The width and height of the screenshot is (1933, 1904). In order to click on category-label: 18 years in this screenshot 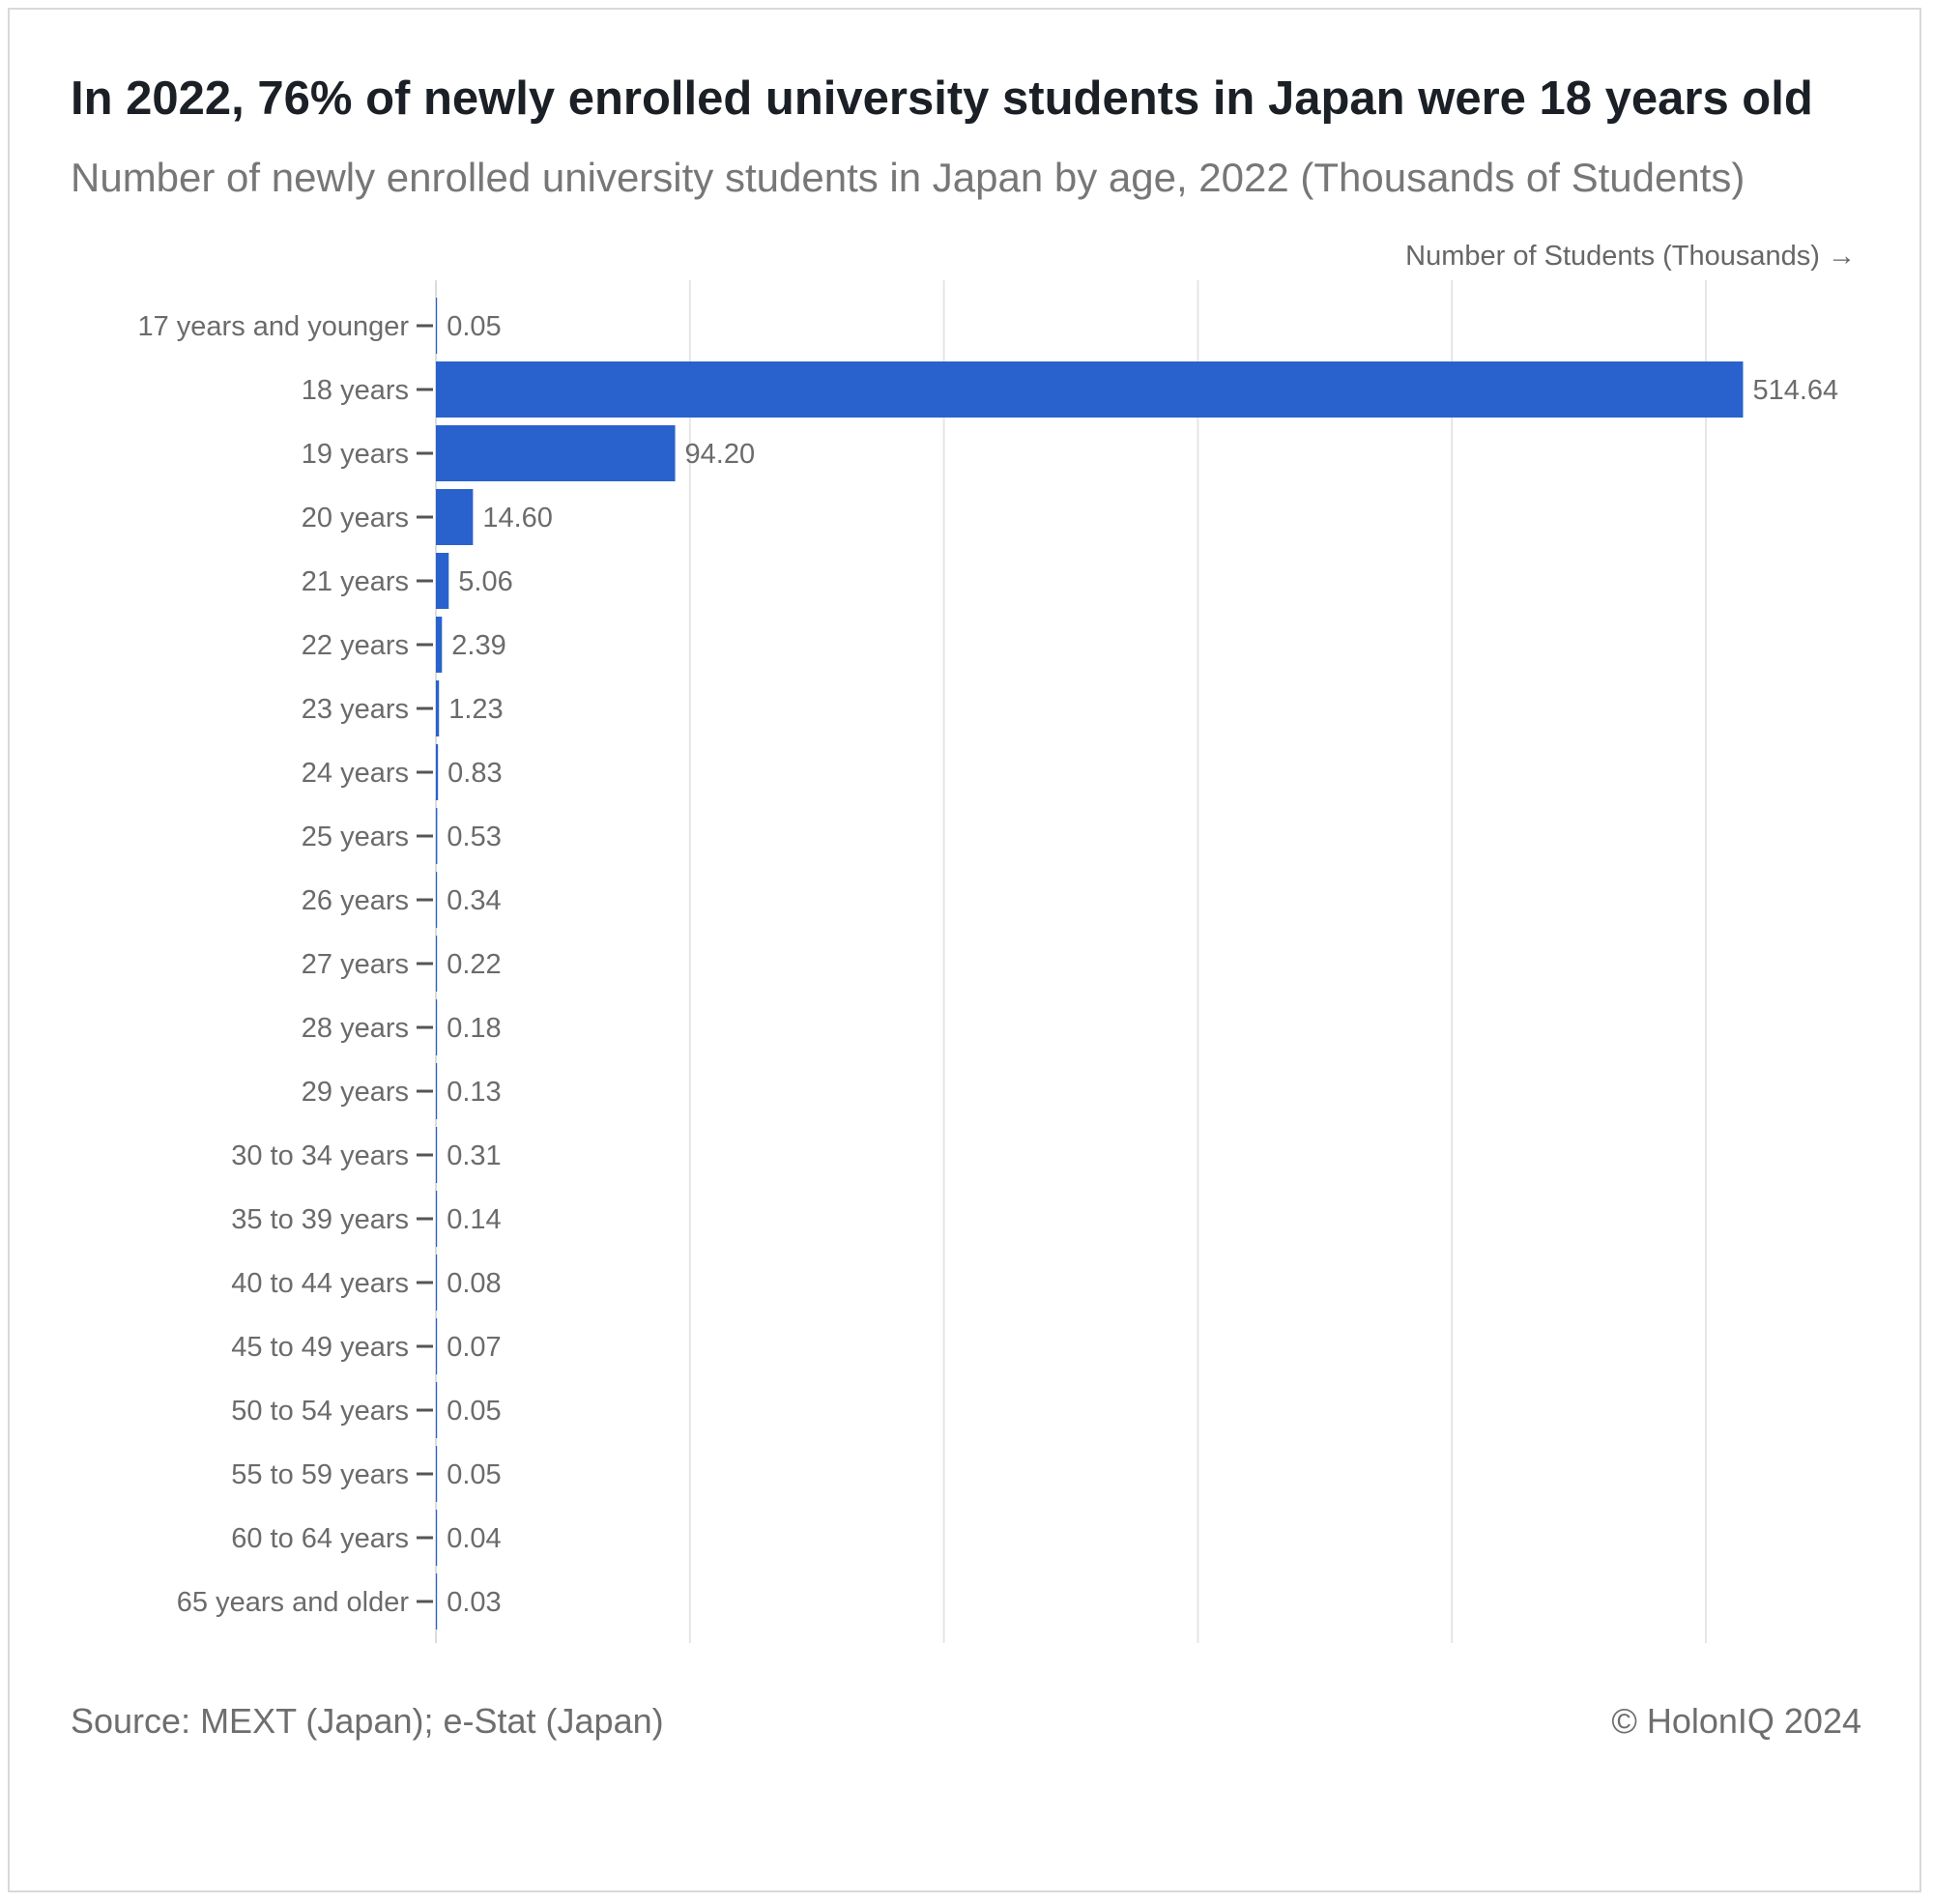, I will do `click(355, 391)`.